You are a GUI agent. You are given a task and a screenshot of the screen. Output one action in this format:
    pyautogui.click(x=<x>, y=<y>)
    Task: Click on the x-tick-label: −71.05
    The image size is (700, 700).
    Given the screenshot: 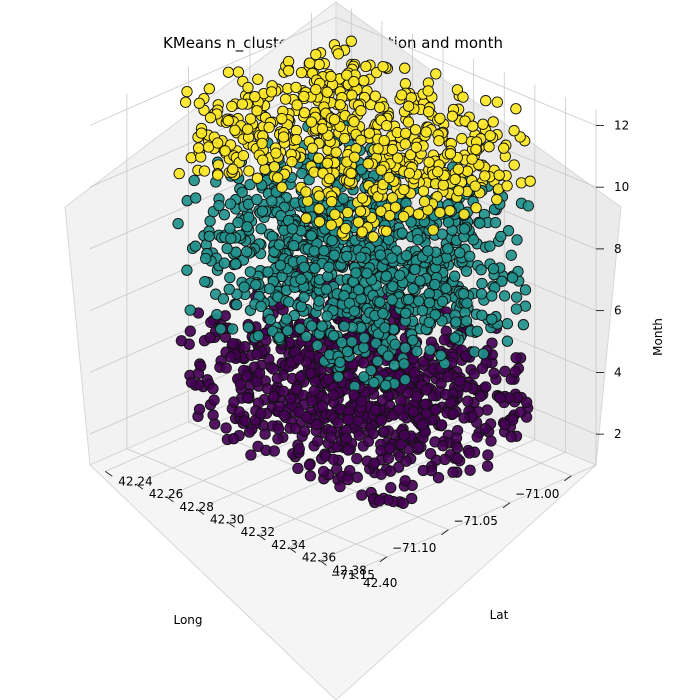 What is the action you would take?
    pyautogui.click(x=475, y=521)
    